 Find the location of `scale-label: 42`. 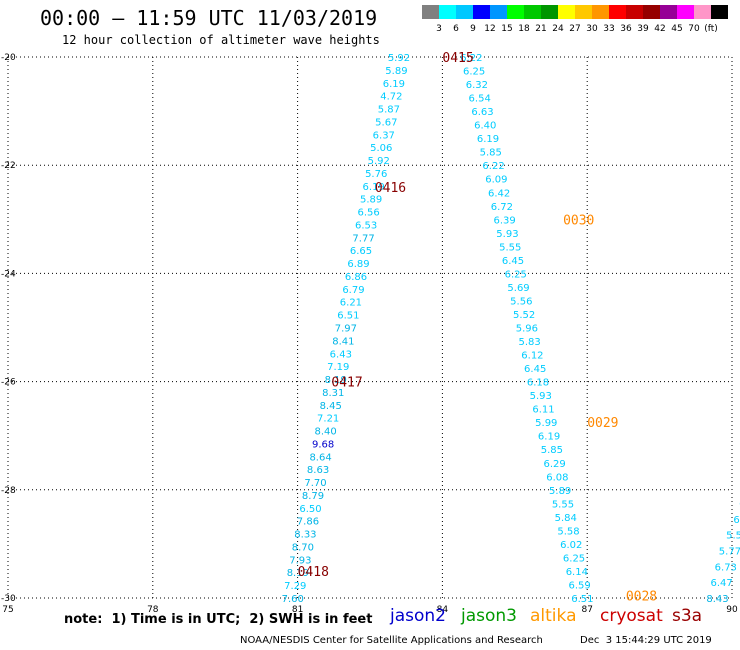

scale-label: 42 is located at coordinates (659, 29).